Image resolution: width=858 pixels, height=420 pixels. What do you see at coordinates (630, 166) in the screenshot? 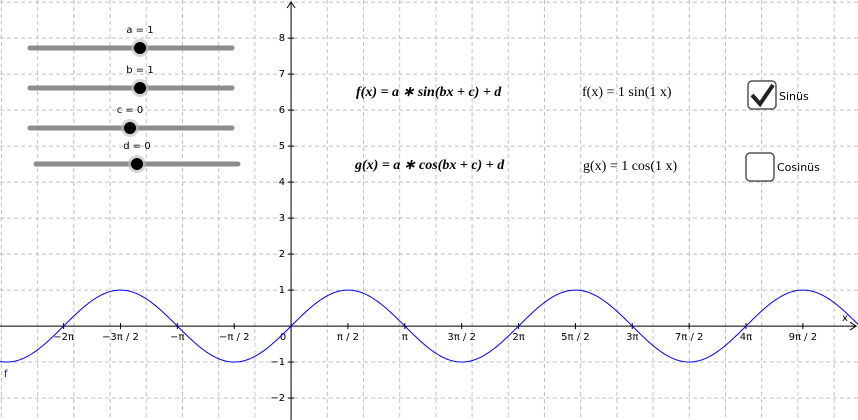
I see `expression: g(x) = 1 cos(1 x)` at bounding box center [630, 166].